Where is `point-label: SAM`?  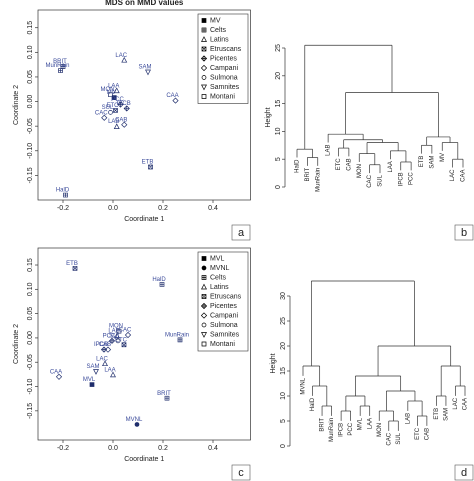
point-label: SAM is located at coordinates (92, 367).